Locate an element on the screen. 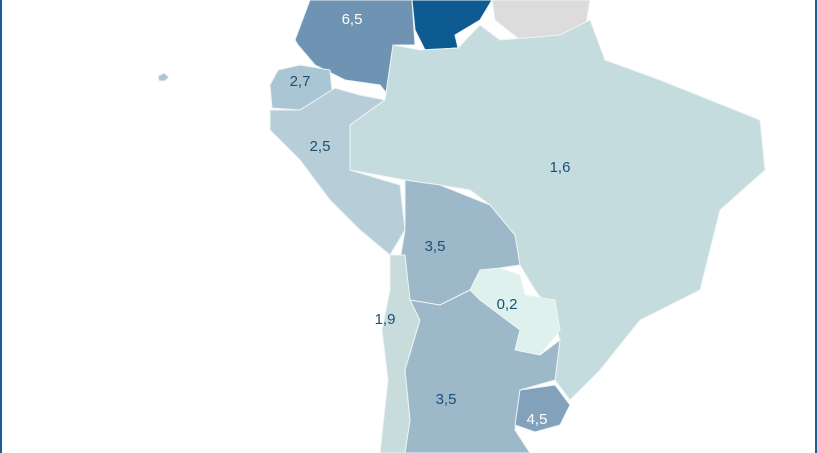 This screenshot has width=817, height=453. islands is located at coordinates (163, 77).